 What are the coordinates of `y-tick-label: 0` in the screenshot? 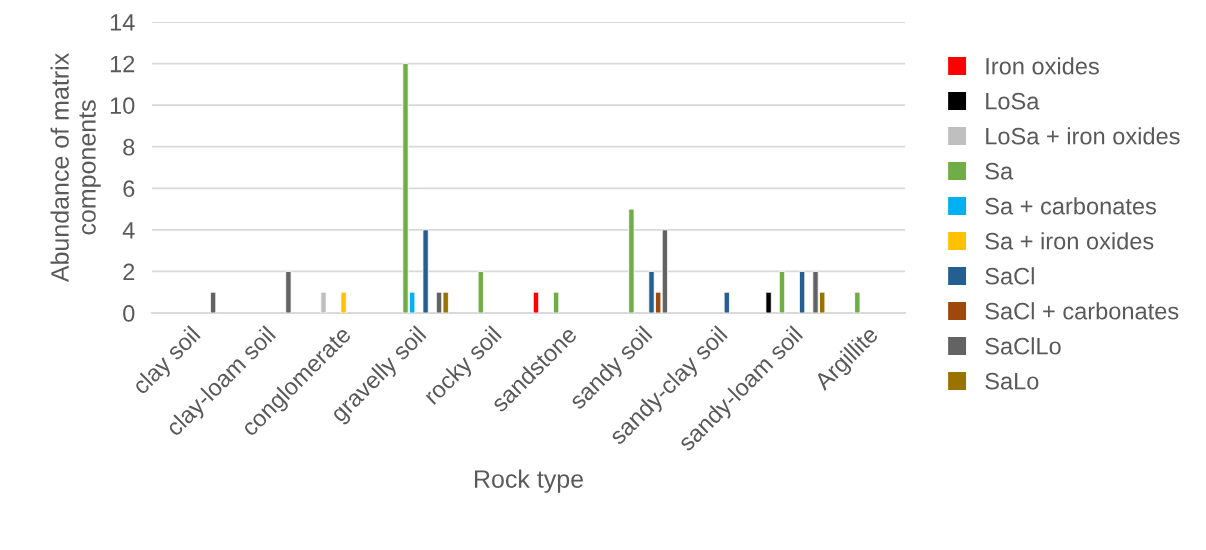 It's located at (129, 313).